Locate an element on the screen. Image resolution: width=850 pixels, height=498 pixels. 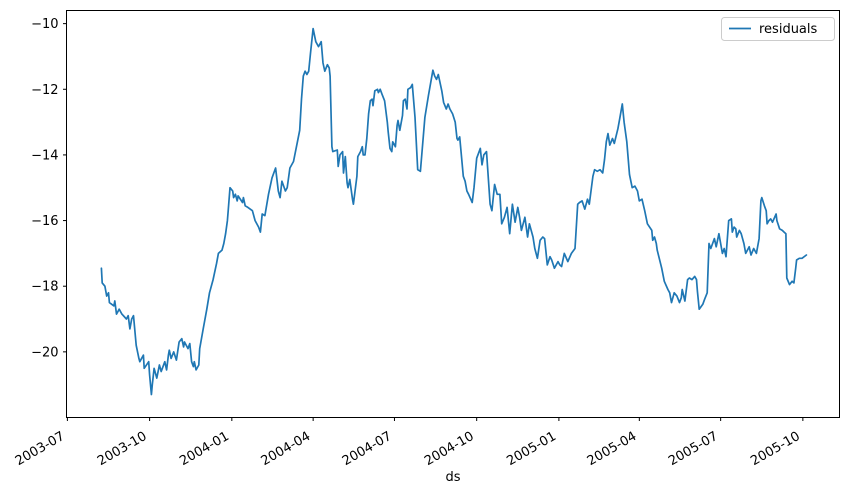
y-axis-ticks: −10 −12 −14 −16 −18 −20 is located at coordinates (49, 188).